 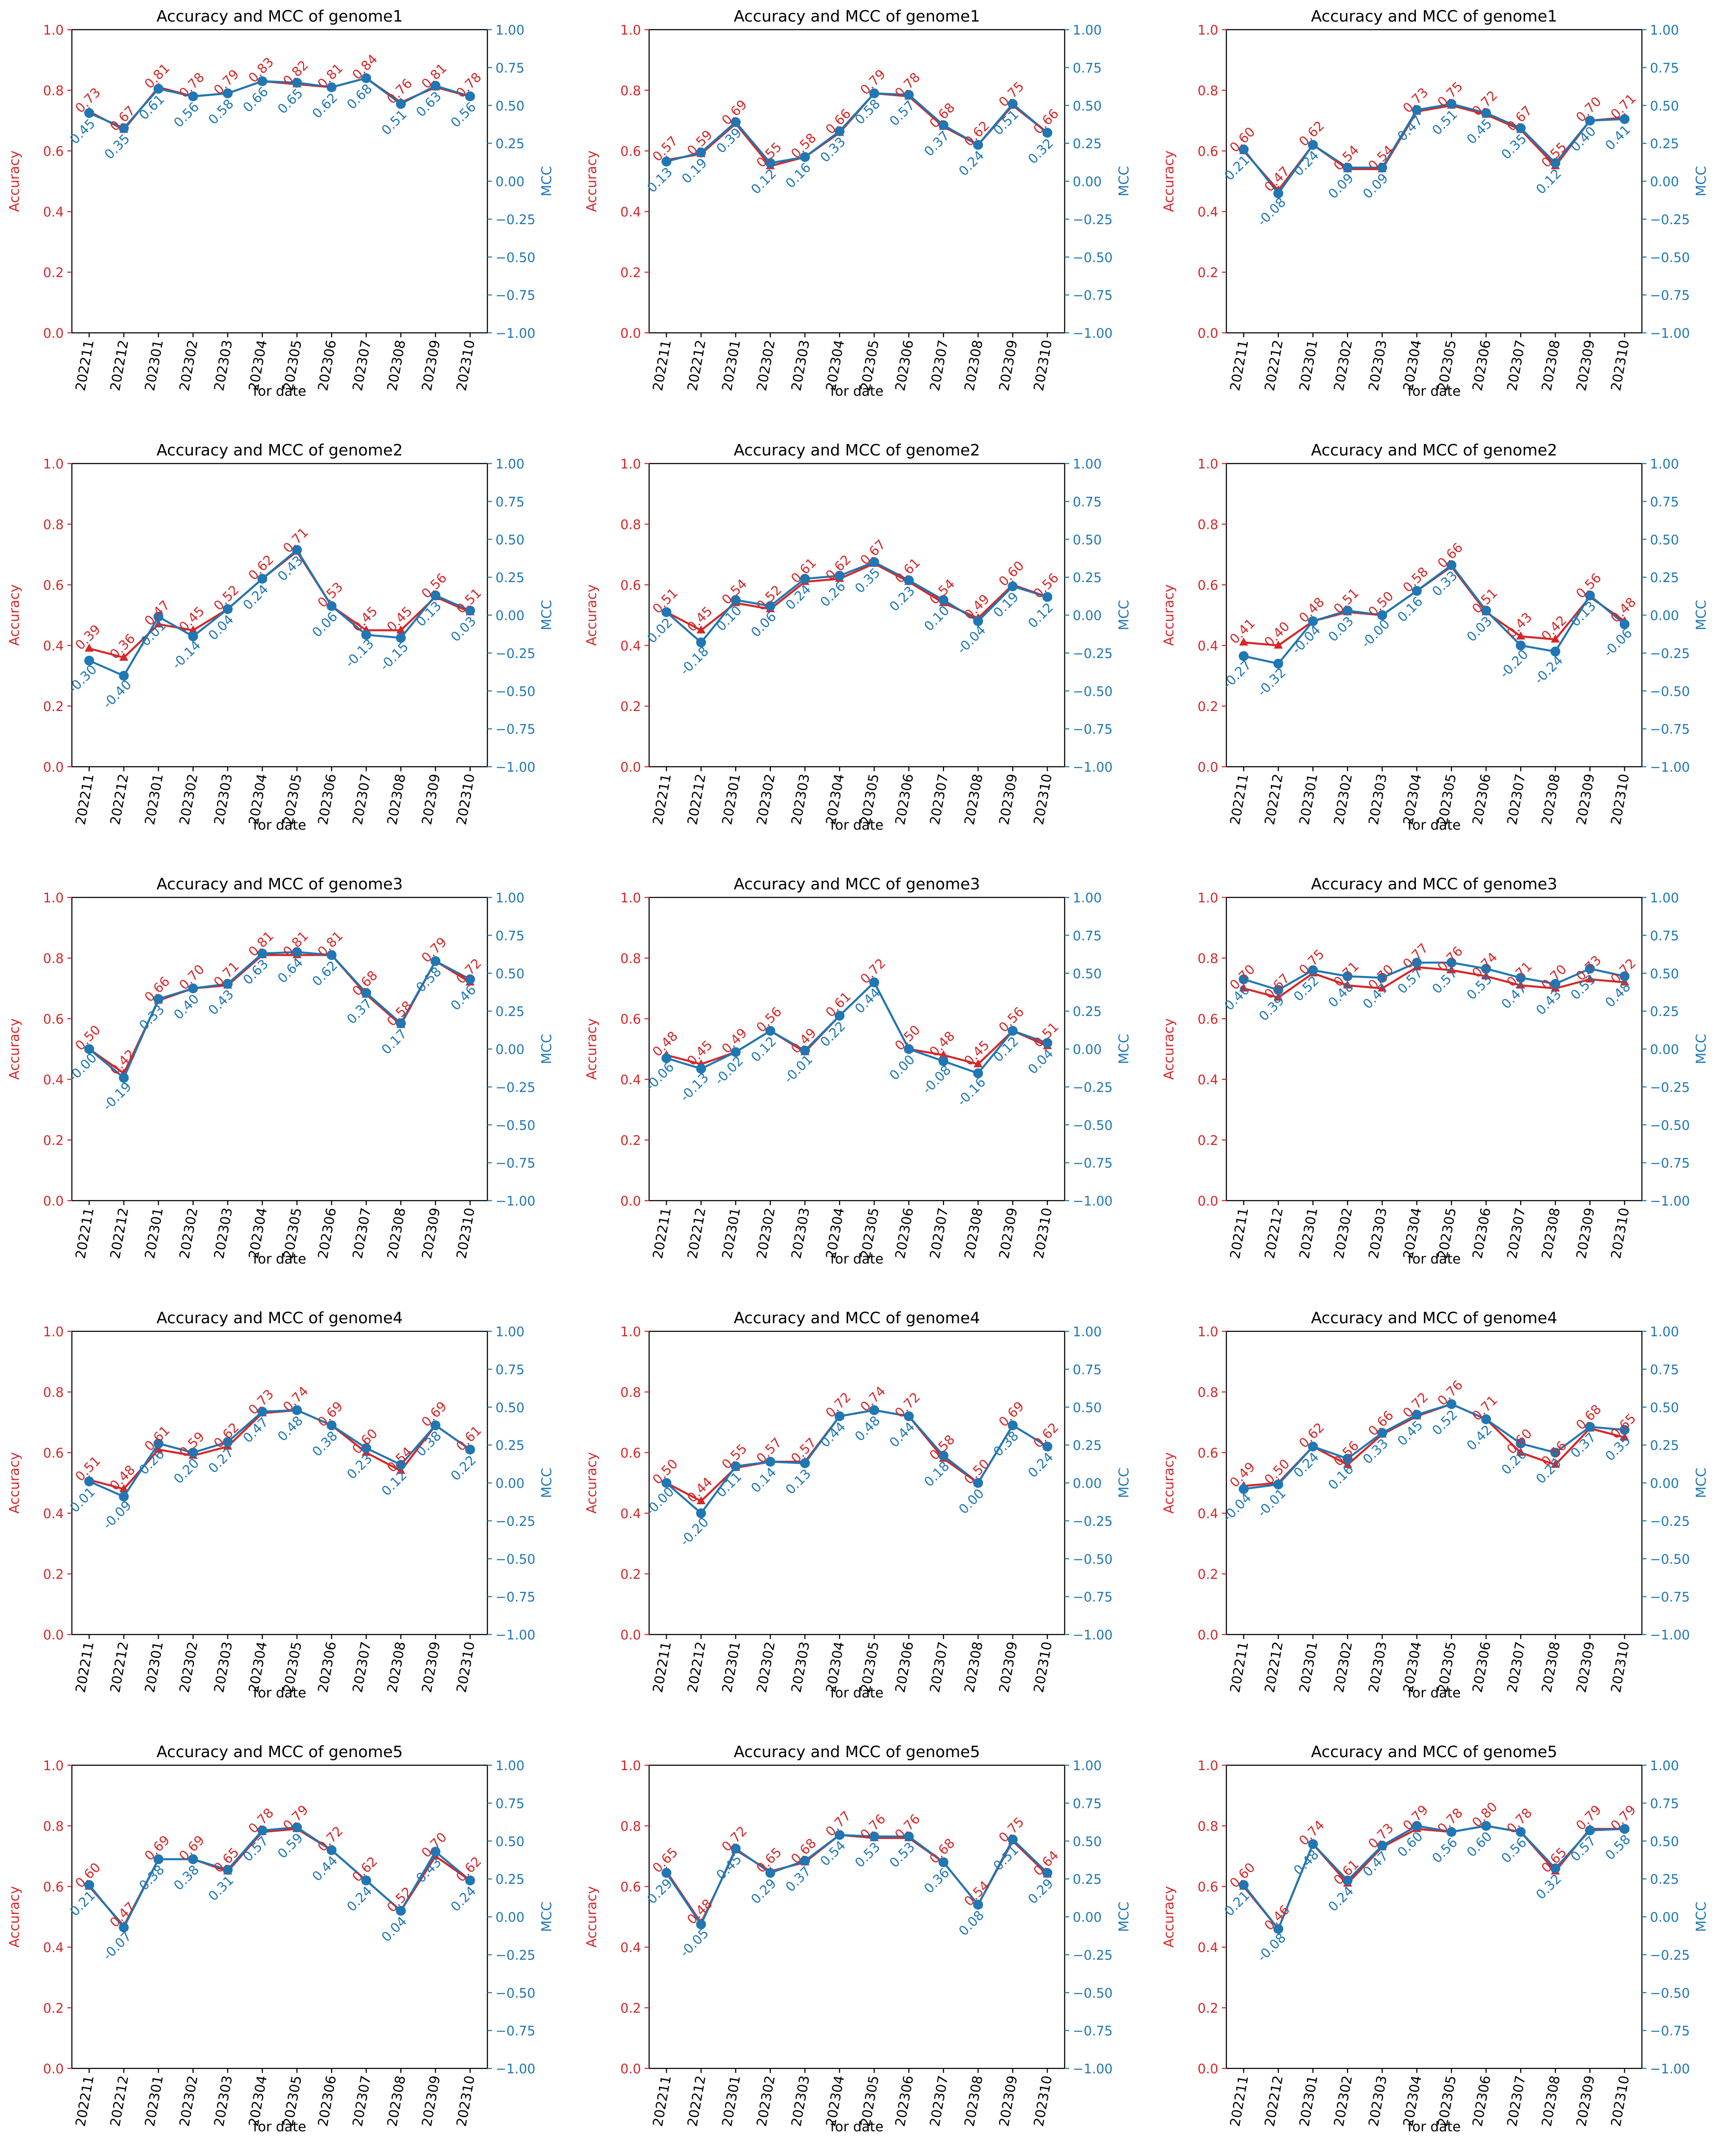 What do you see at coordinates (1208, 1392) in the screenshot?
I see `y-tick-label: 0.8` at bounding box center [1208, 1392].